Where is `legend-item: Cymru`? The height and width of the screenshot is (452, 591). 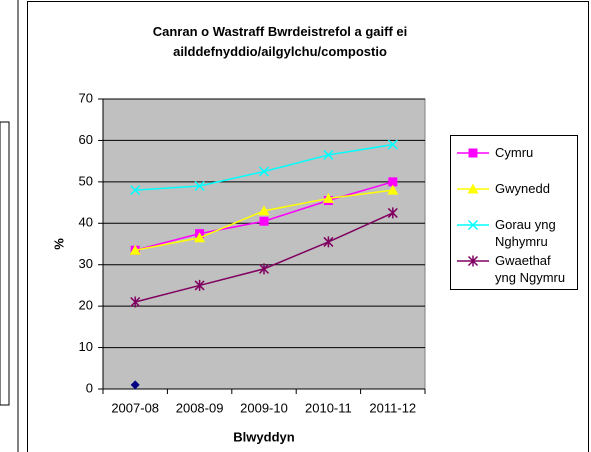 legend-item: Cymru is located at coordinates (515, 161).